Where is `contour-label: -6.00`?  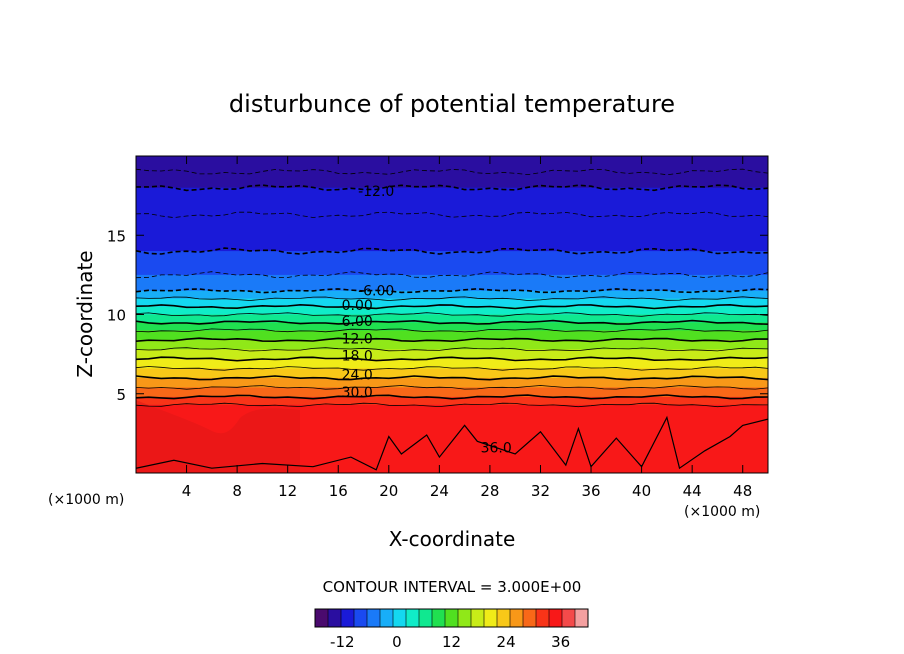
contour-label: -6.00 is located at coordinates (376, 292).